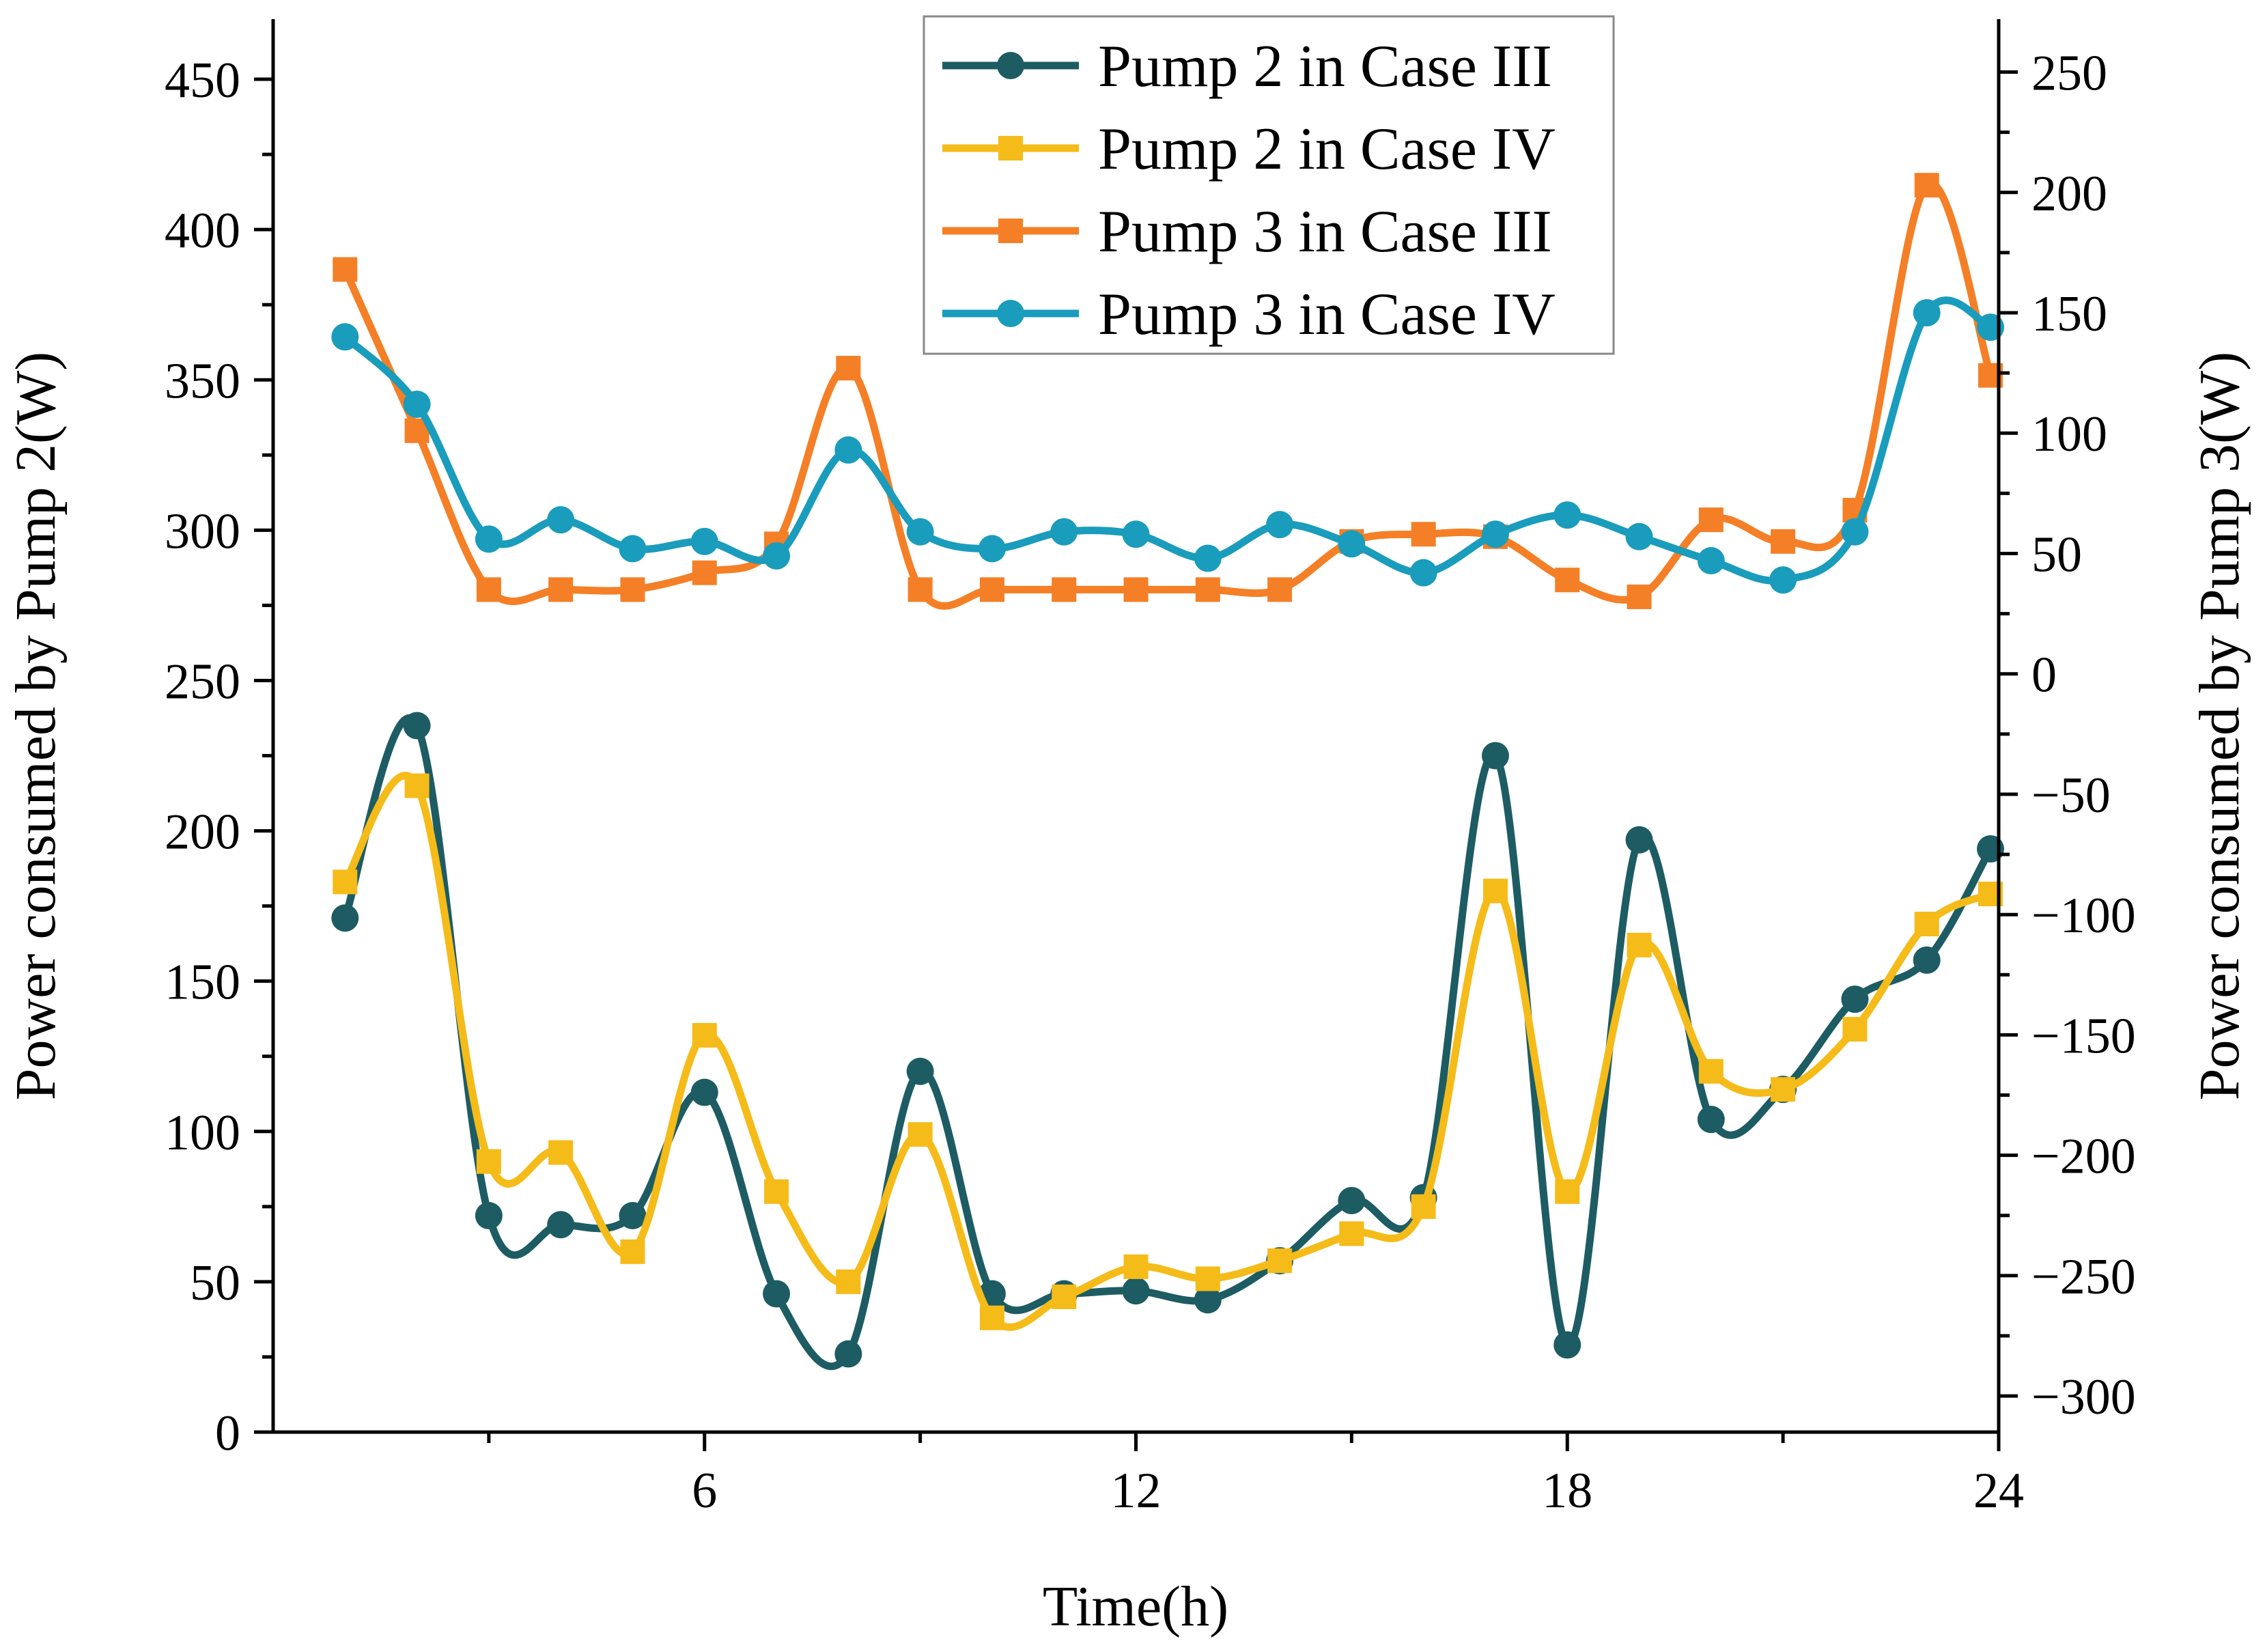 This screenshot has width=2265, height=1652. What do you see at coordinates (202, 81) in the screenshot?
I see `left-y-tick-label: 450` at bounding box center [202, 81].